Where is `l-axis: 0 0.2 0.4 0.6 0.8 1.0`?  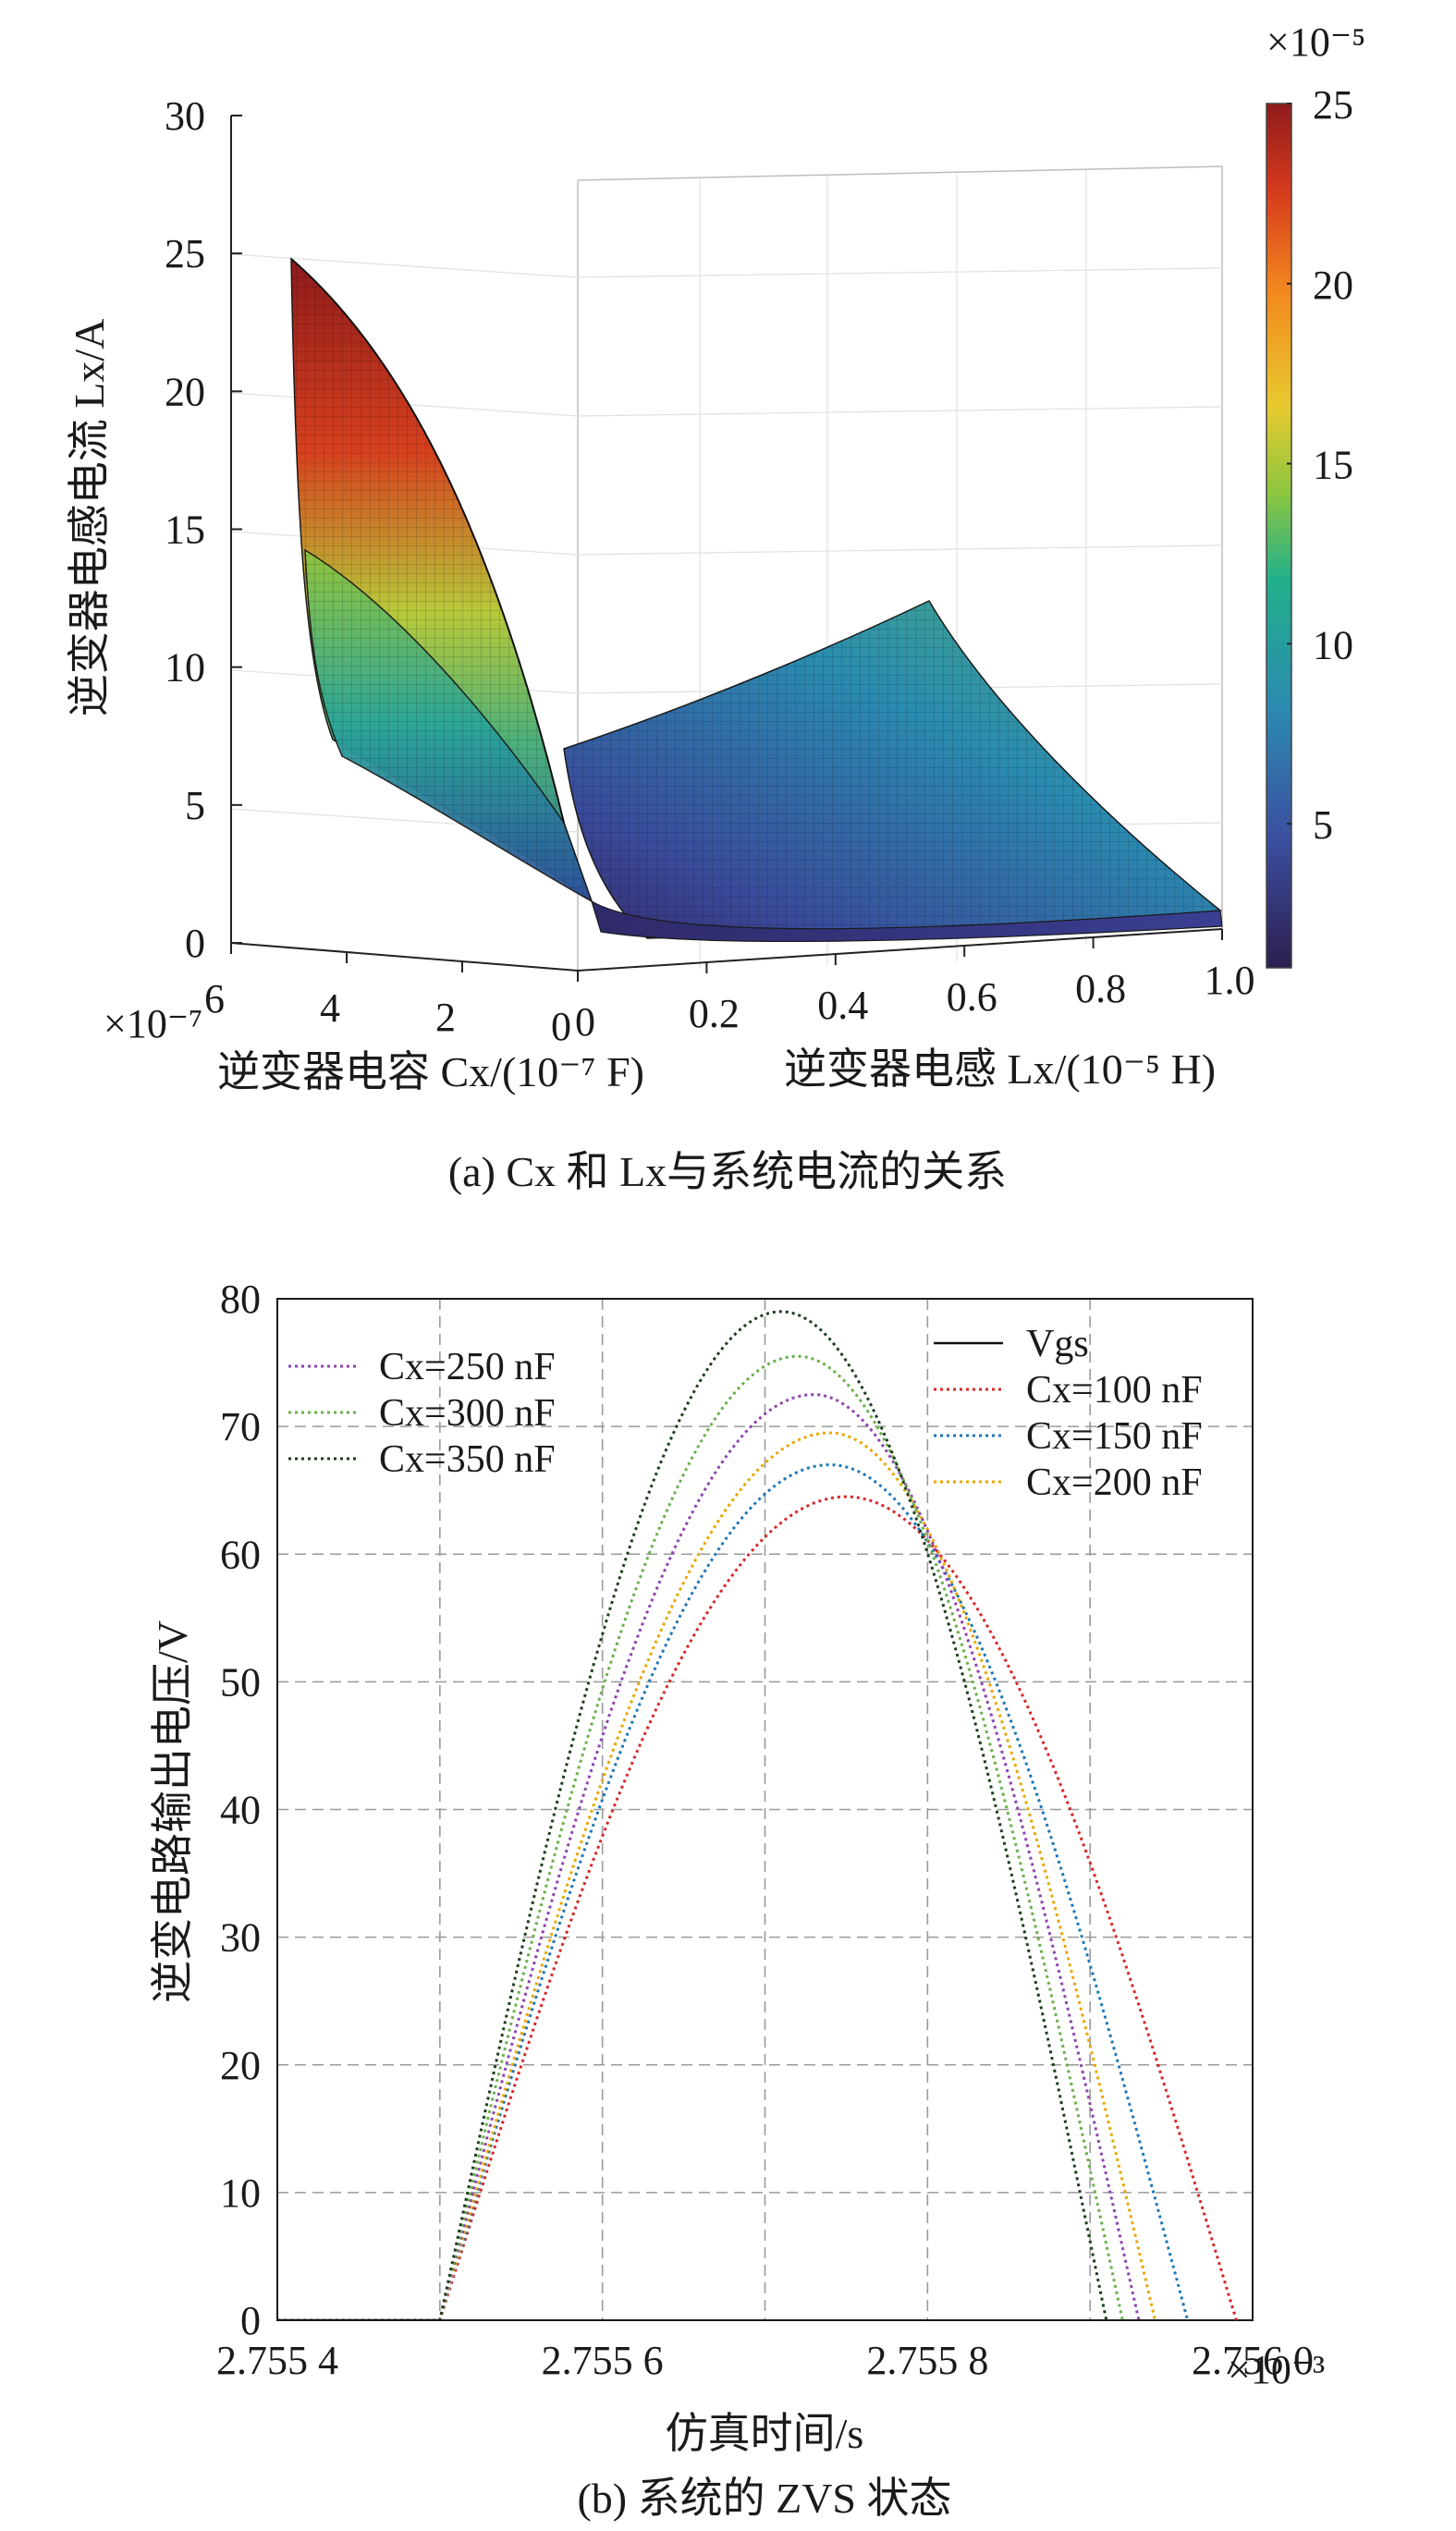 l-axis: 0 0.2 0.4 0.6 0.8 1.0 is located at coordinates (915, 987).